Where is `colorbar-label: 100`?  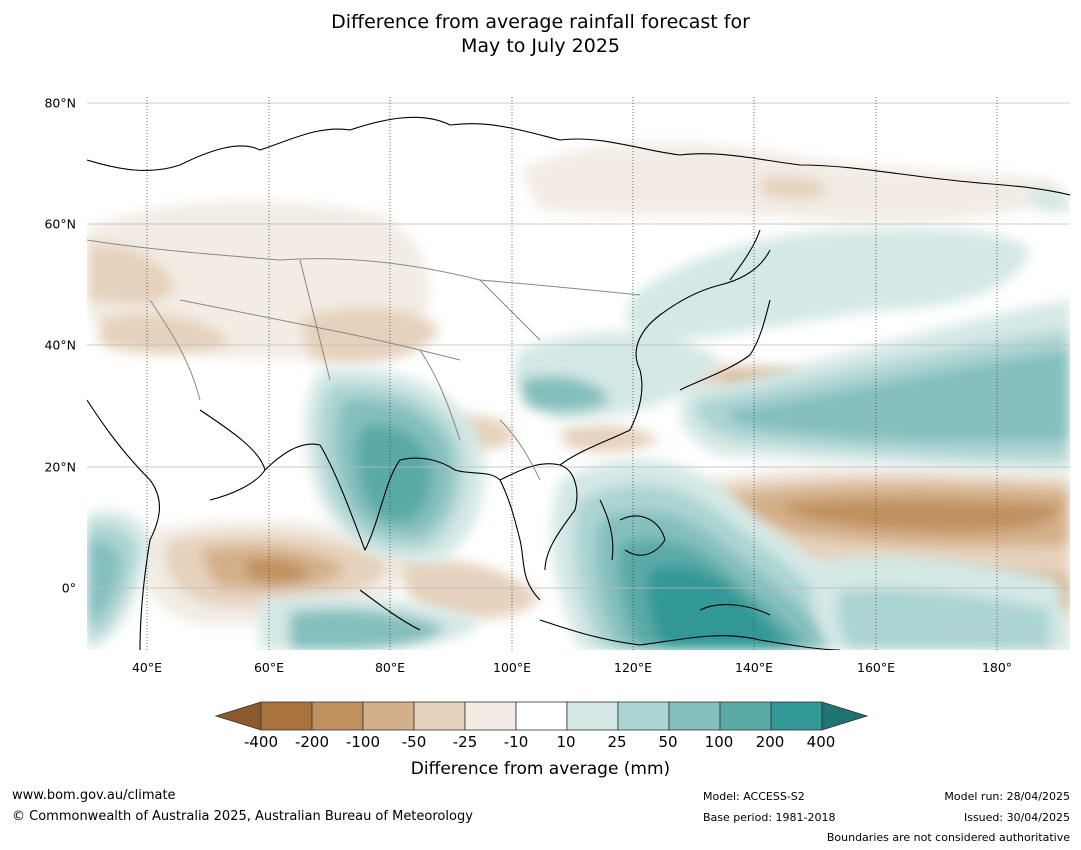
colorbar-label: 100 is located at coordinates (719, 742).